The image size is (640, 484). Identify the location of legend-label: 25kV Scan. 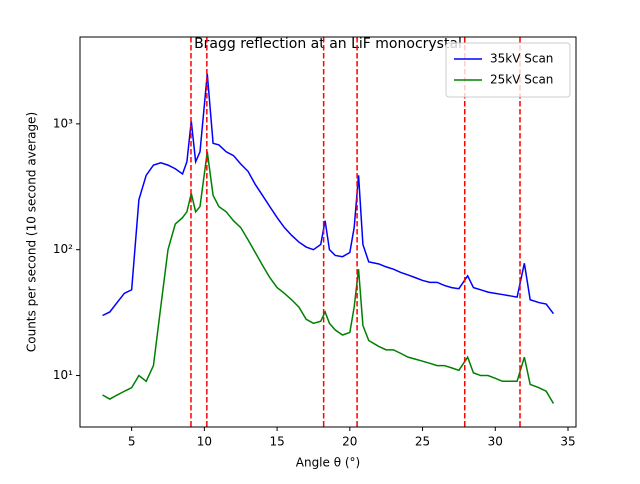
(521, 80).